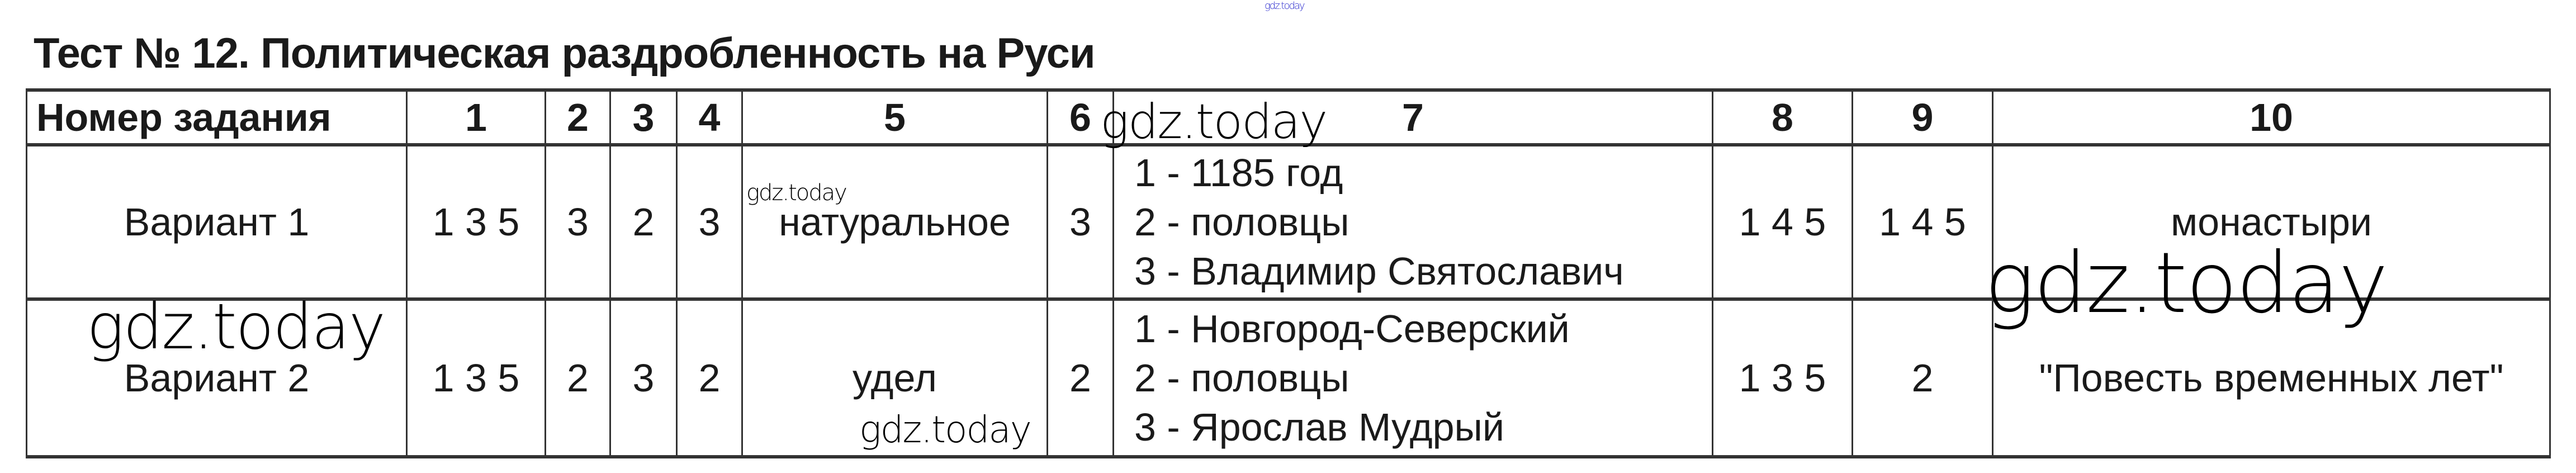 The width and height of the screenshot is (2576, 473). I want to click on answer-3: 3, so click(643, 377).